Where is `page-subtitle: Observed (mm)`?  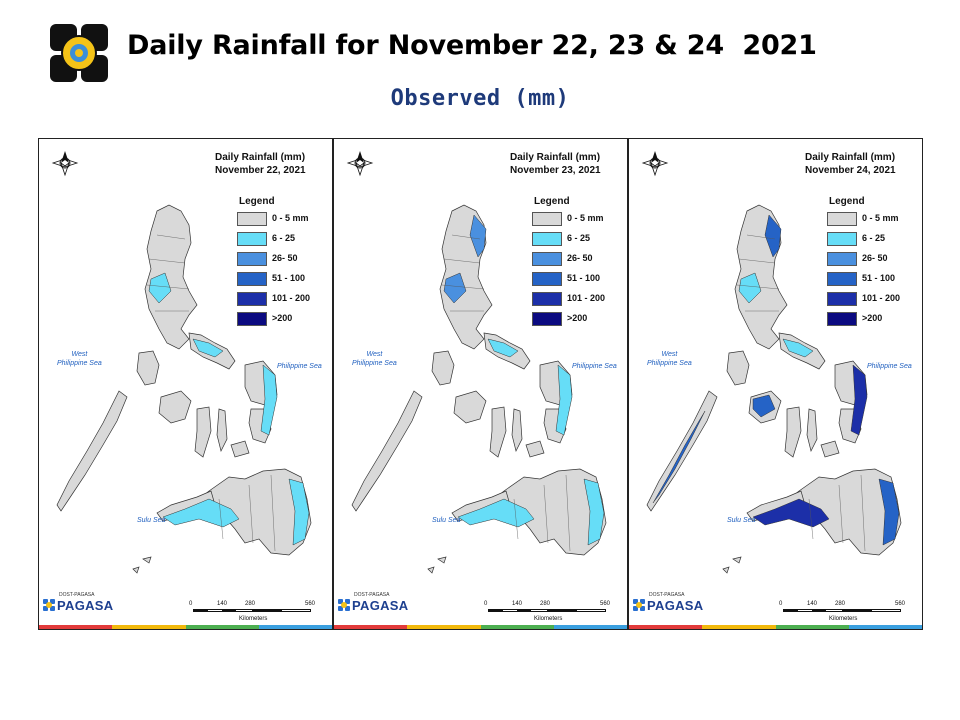
page-subtitle: Observed (mm) is located at coordinates (480, 98).